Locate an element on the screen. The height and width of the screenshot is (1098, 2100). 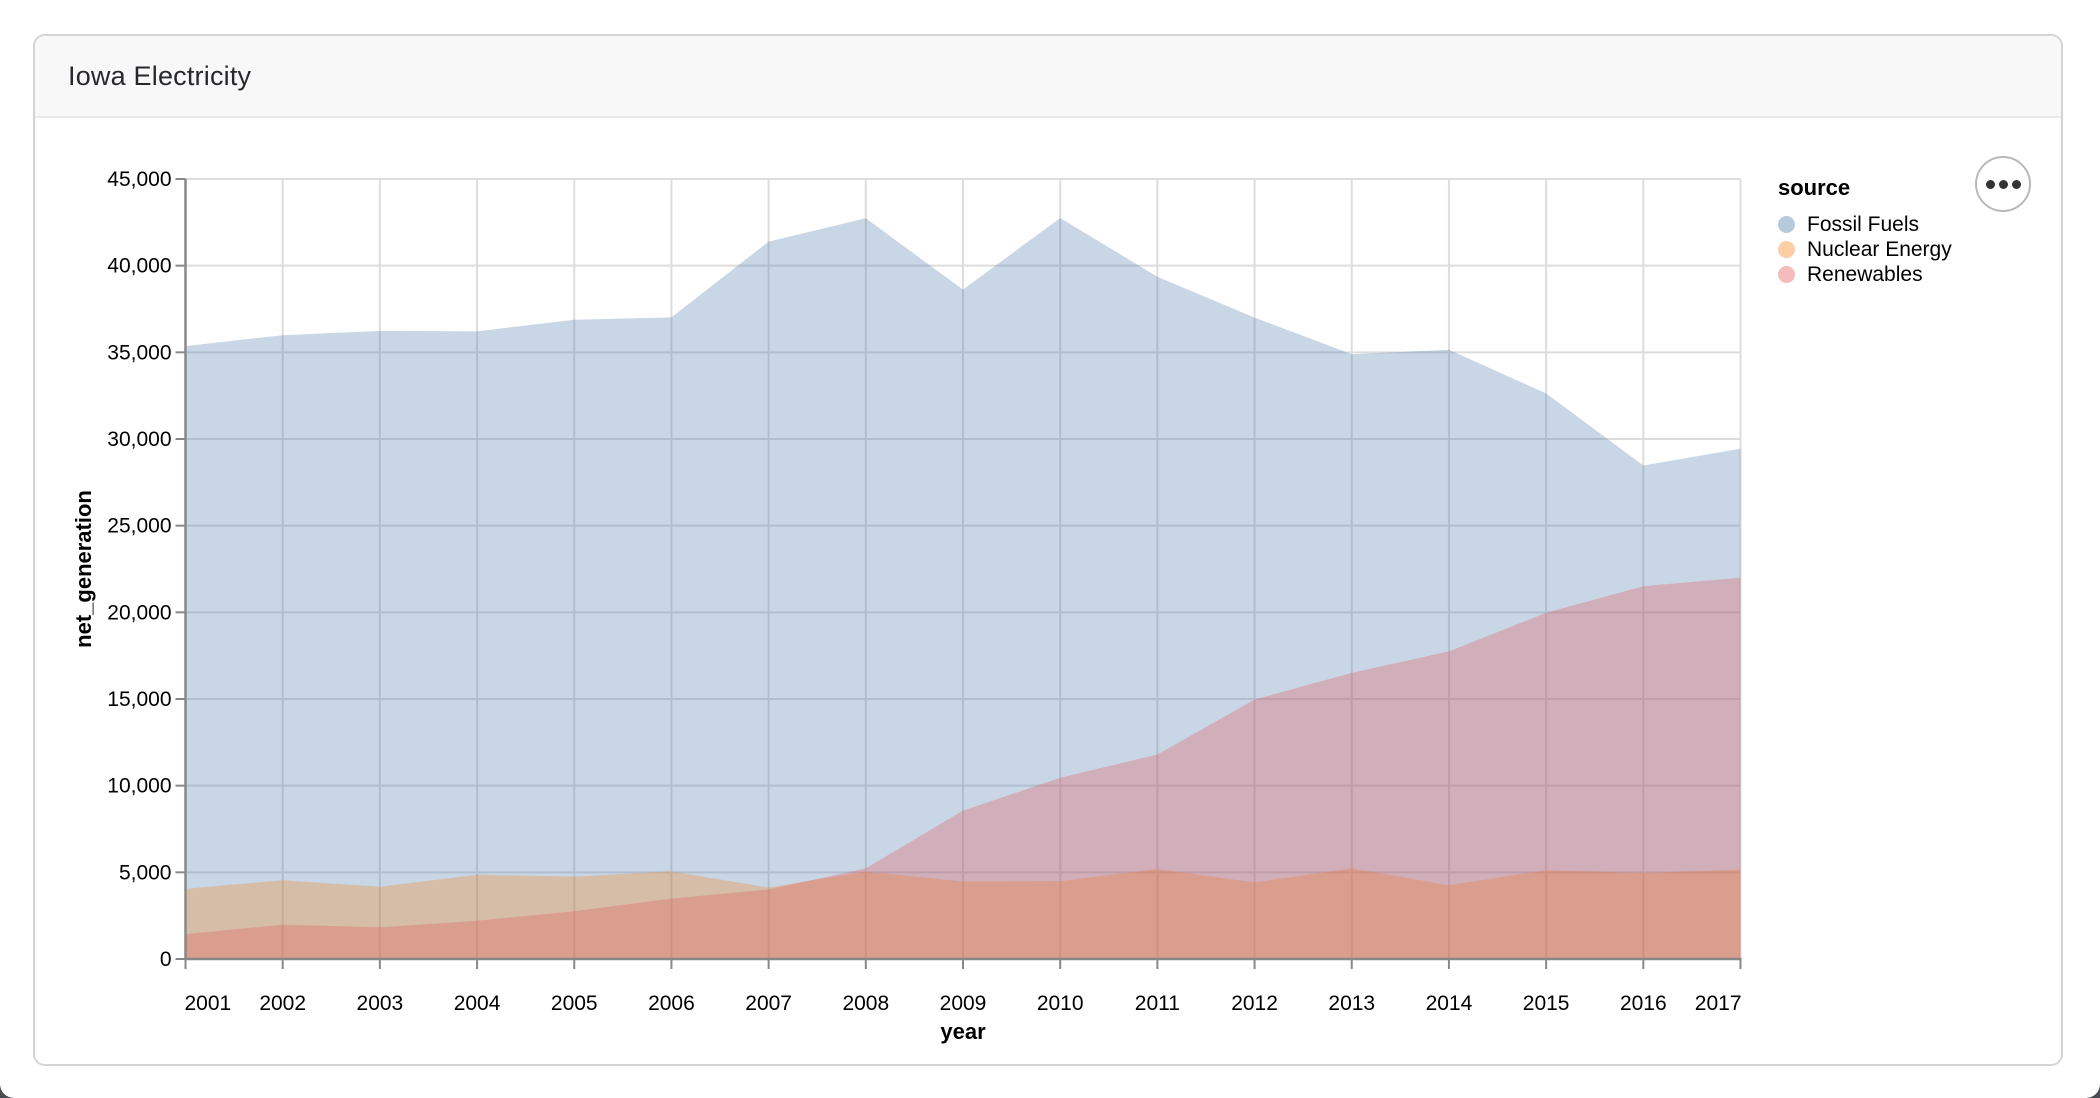
legend-item-fossil-fuels: Fossil Fuels is located at coordinates (1893, 224).